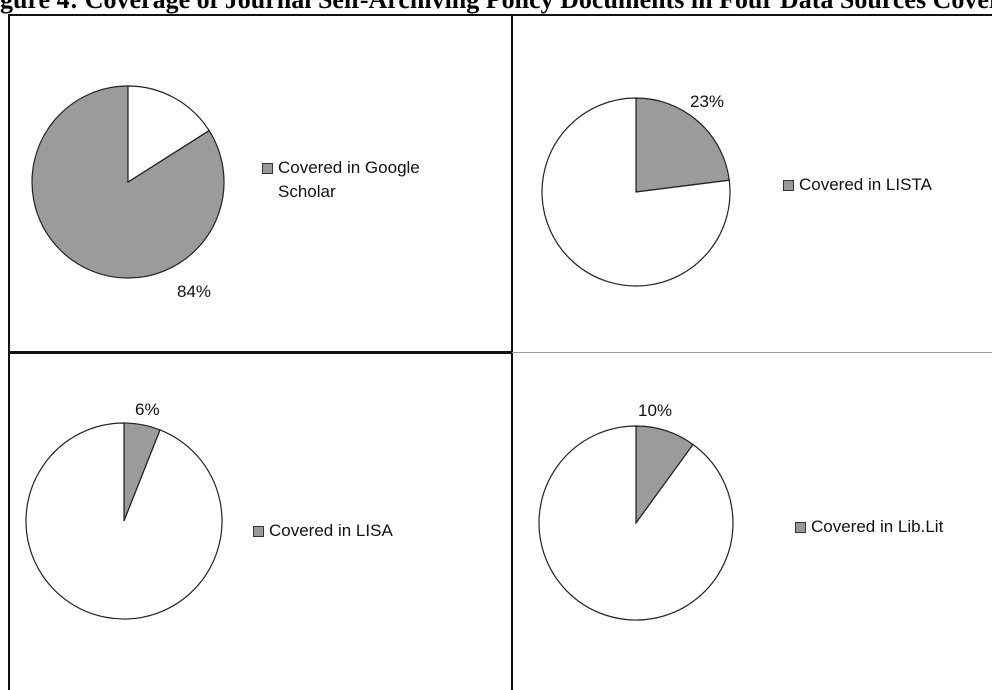 The width and height of the screenshot is (992, 690). What do you see at coordinates (349, 179) in the screenshot?
I see `legend-label-google-scholar: Covered in Google Scholar` at bounding box center [349, 179].